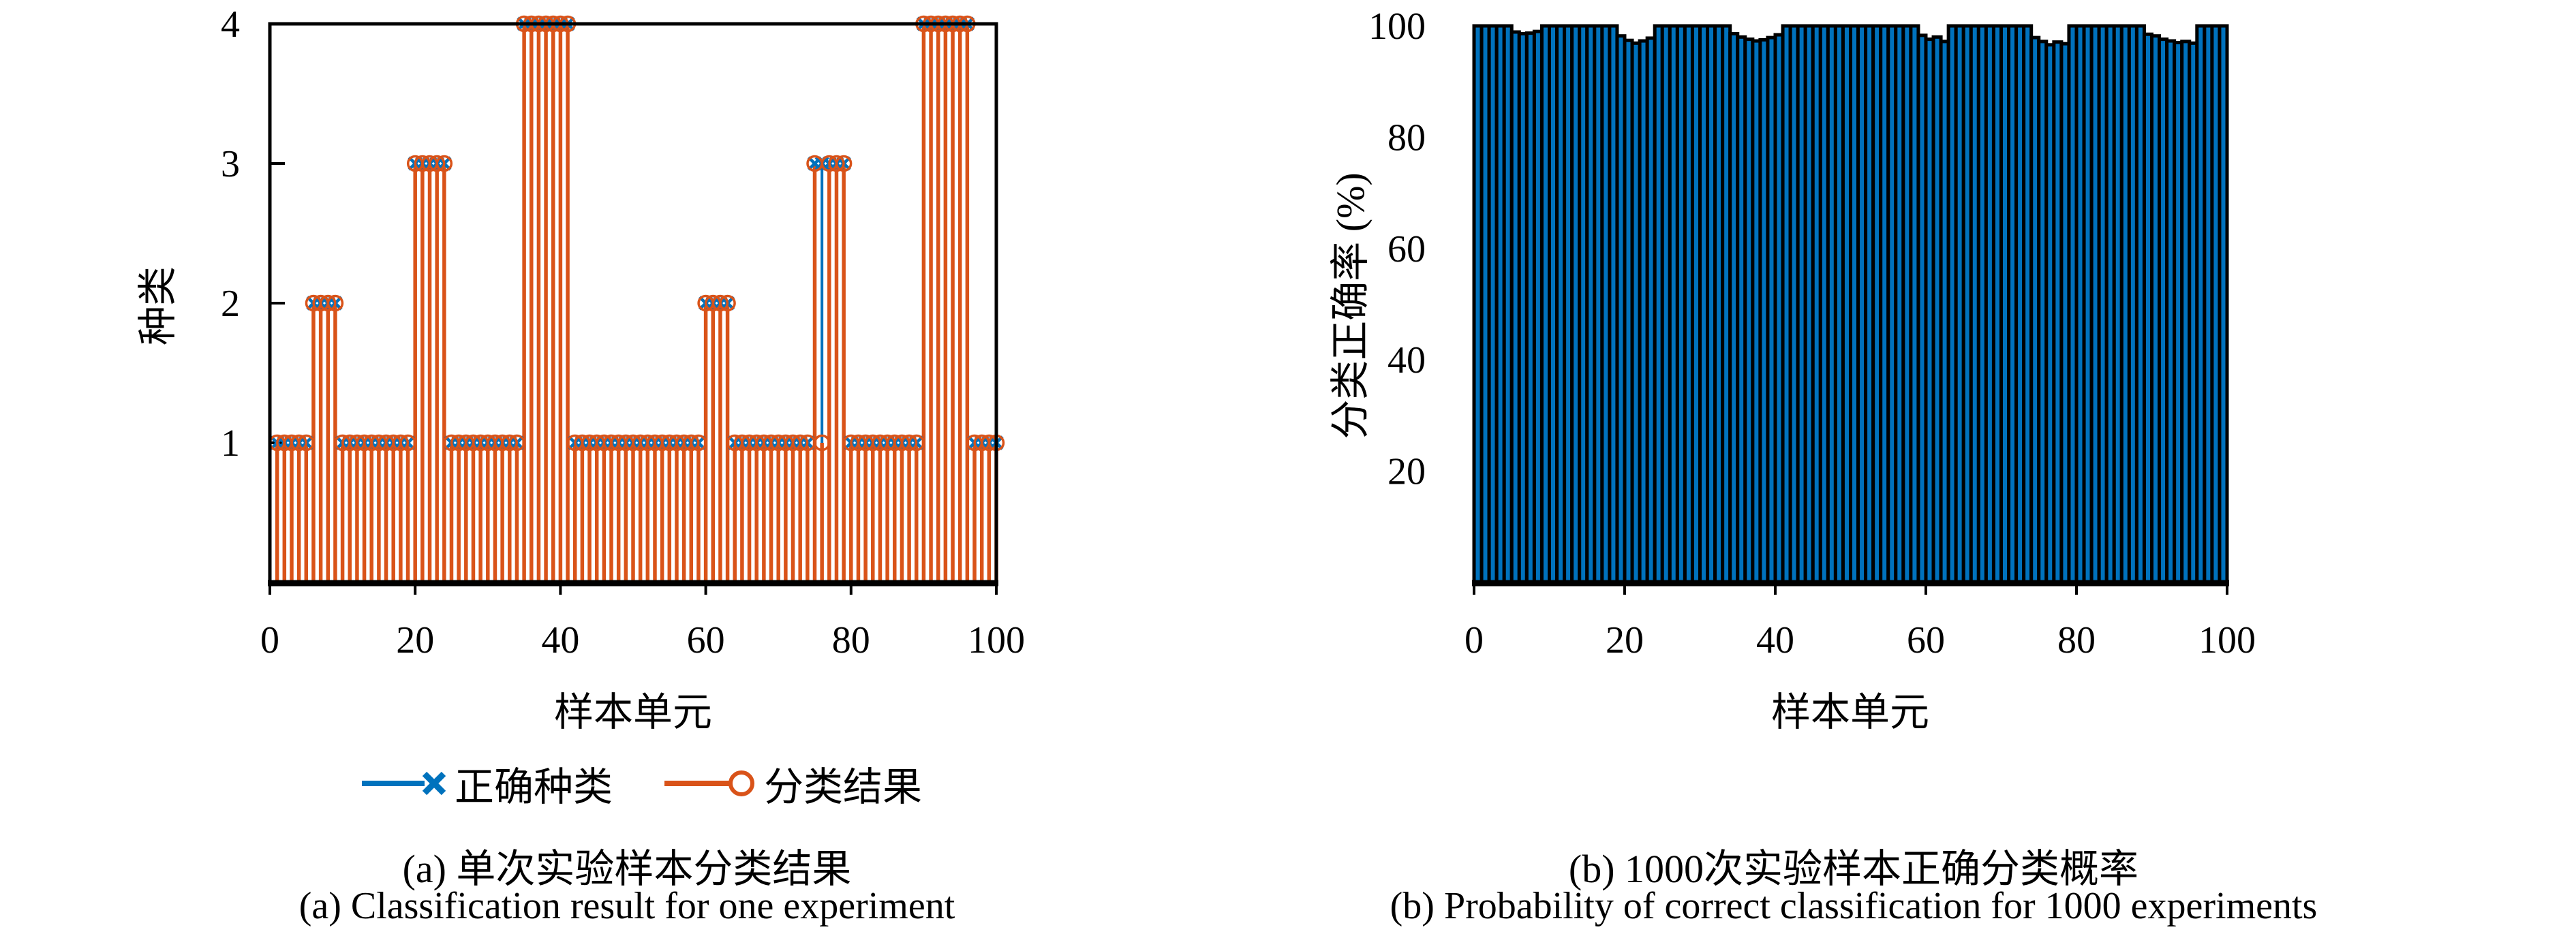 This screenshot has width=2576, height=936. Describe the element at coordinates (1350, 305) in the screenshot. I see `chart-b-ylabel: 分类正确率 (%)` at that location.